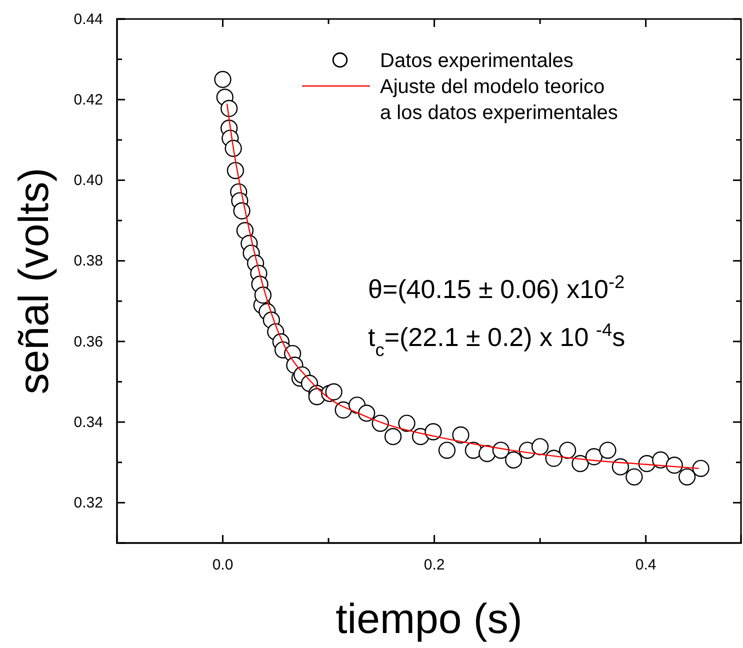 Image resolution: width=743 pixels, height=648 pixels. Describe the element at coordinates (429, 618) in the screenshot. I see `x-axis-title: tiempo (s)` at that location.